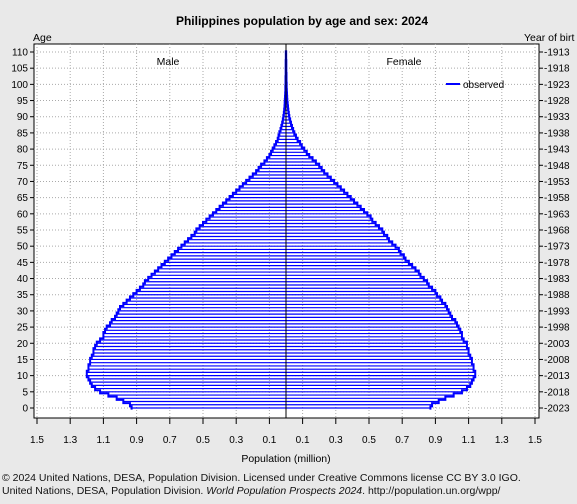 This screenshot has width=577, height=504. What do you see at coordinates (557, 182) in the screenshot?
I see `year-tick-label: -1953` at bounding box center [557, 182].